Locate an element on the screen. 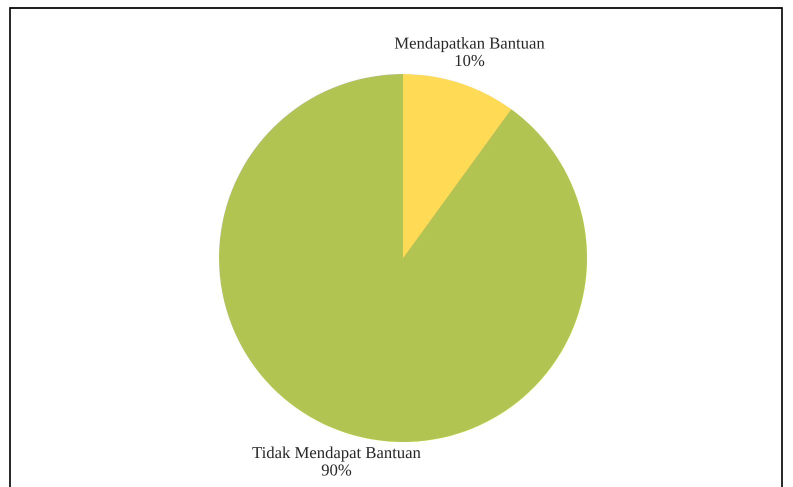 Image resolution: width=793 pixels, height=487 pixels. data-label: 10% is located at coordinates (470, 60).